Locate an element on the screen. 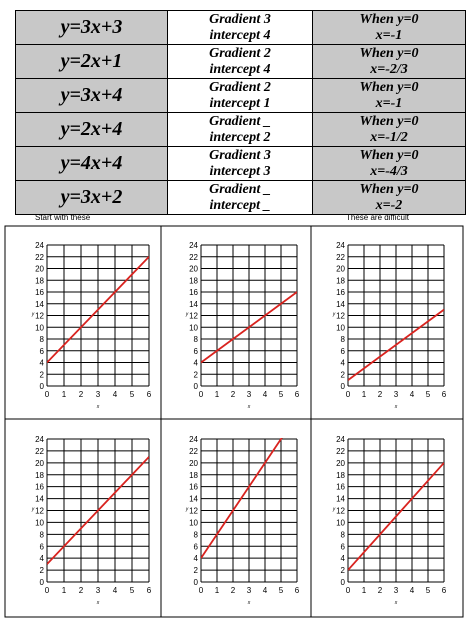 The height and width of the screenshot is (632, 474). root-cell: When y=0 x=-2/3 is located at coordinates (389, 61).